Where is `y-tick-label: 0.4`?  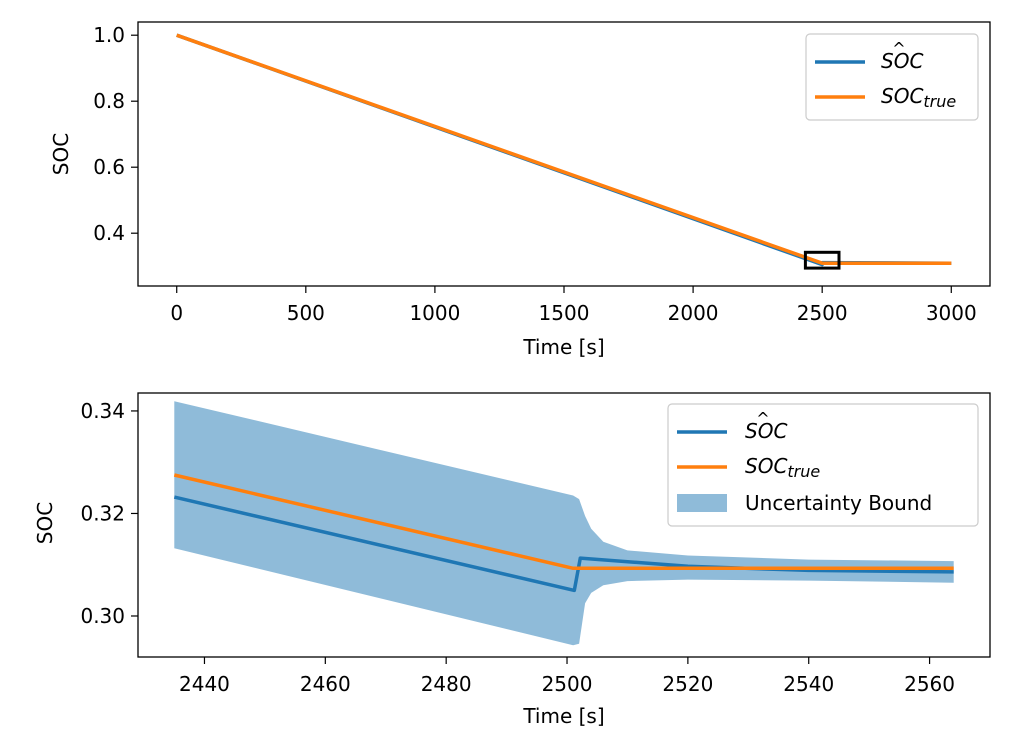 y-tick-label: 0.4 is located at coordinates (109, 233).